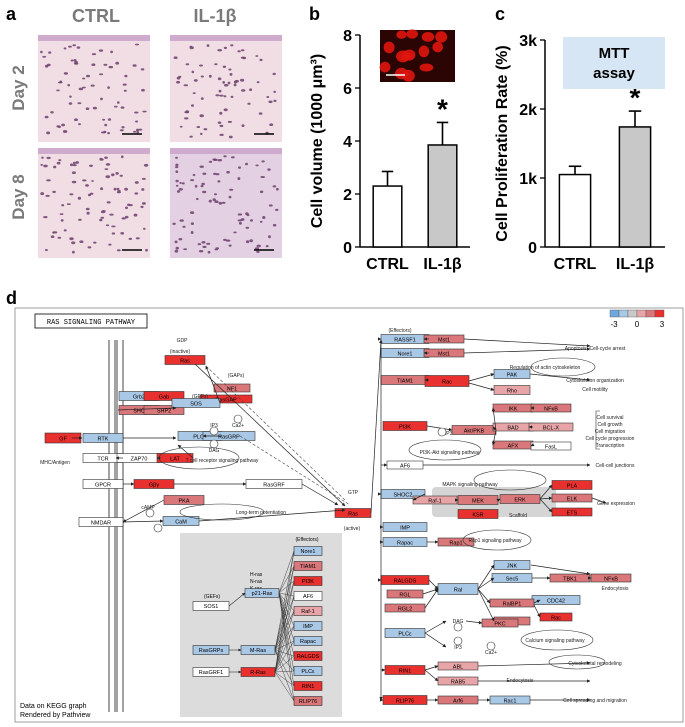  Describe the element at coordinates (450, 453) in the screenshot. I see `pathway-text-pi3k-akt-signaling-pathway: PI3K-Akt signaling pathway` at that location.